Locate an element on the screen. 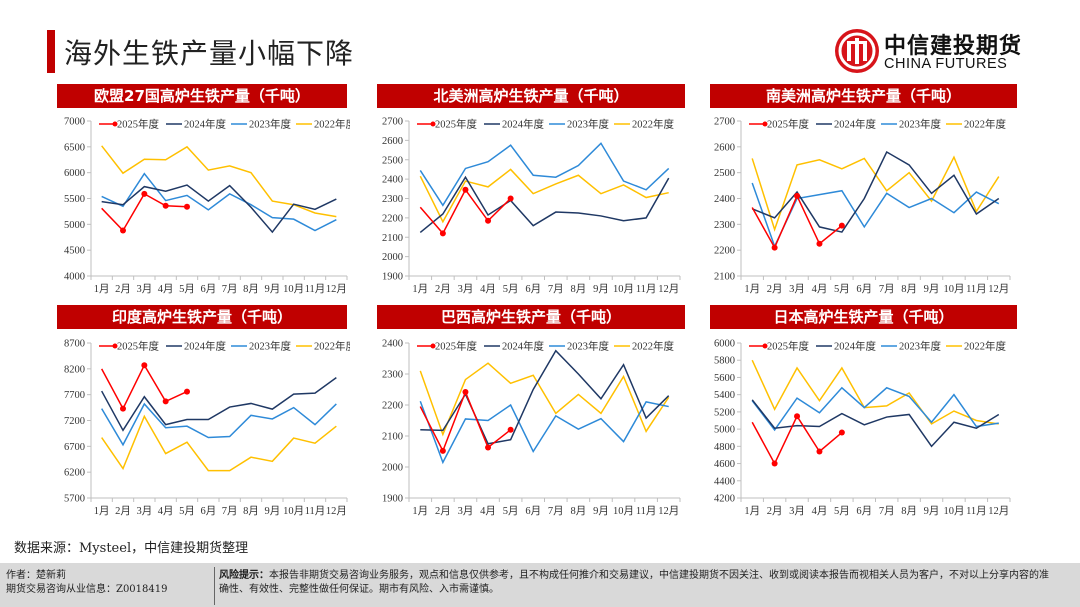 The height and width of the screenshot is (607, 1080). y-tick-label: 4600 is located at coordinates (724, 464).